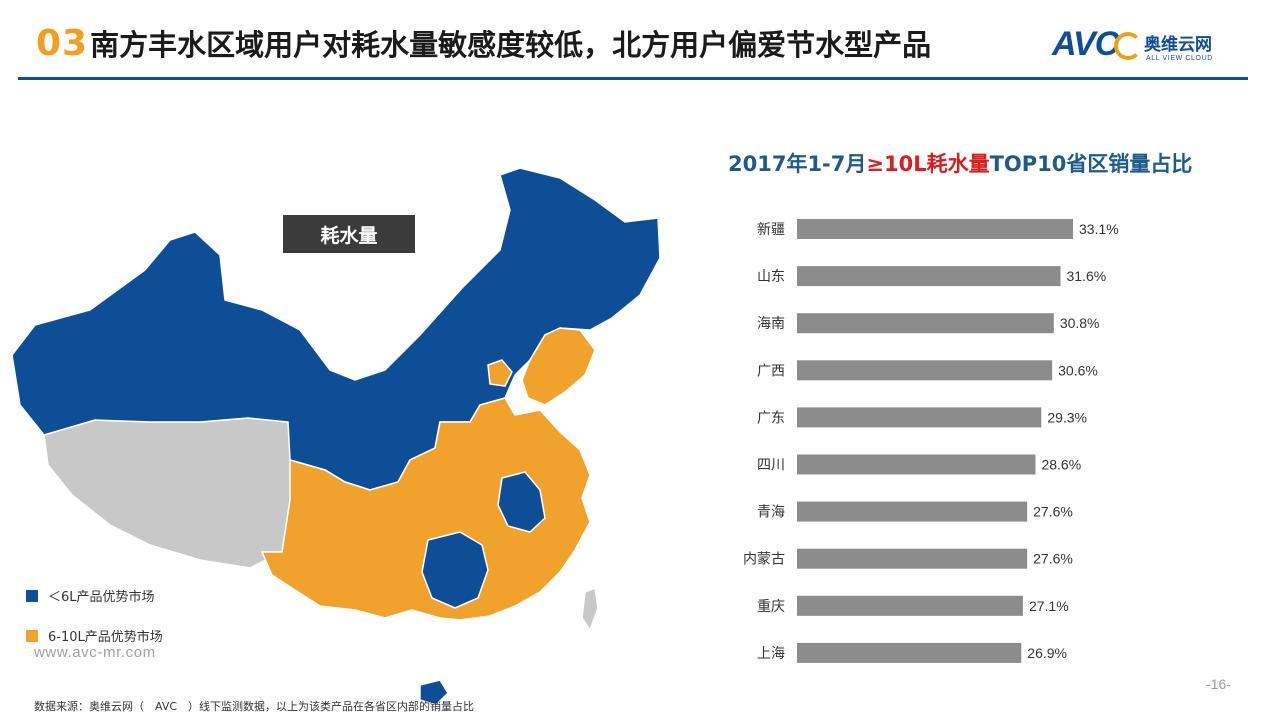 The image size is (1280, 720). Describe the element at coordinates (1061, 465) in the screenshot. I see `value-label: 28.6%` at that location.